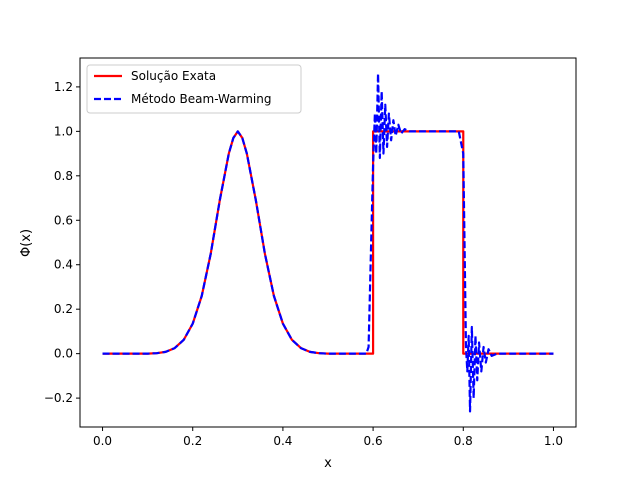 Image resolution: width=640 pixels, height=480 pixels. I want to click on y-tick-label: 1.2, so click(63, 87).